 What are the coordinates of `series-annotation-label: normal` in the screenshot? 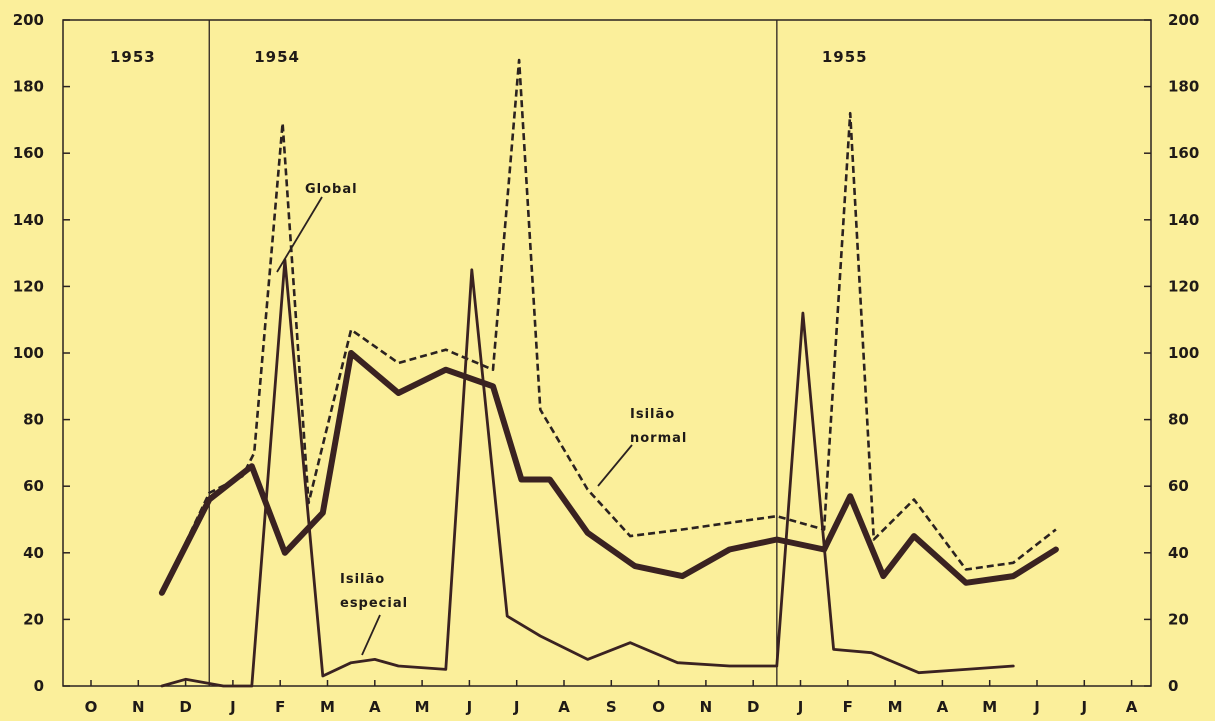 It's located at (658, 438).